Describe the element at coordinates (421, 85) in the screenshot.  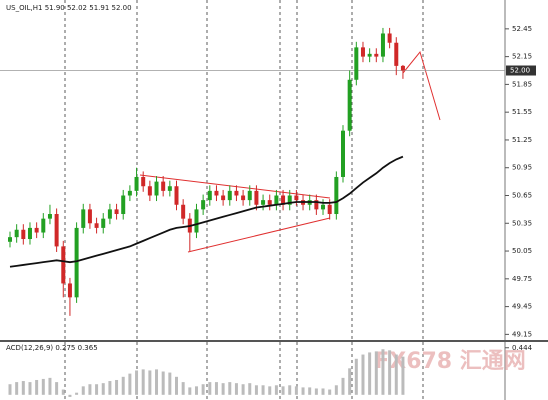
I see `projection-line` at that location.